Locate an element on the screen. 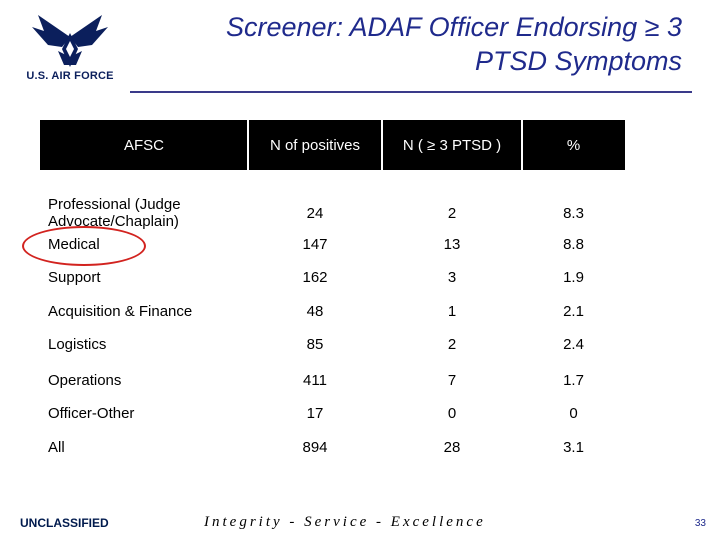 The width and height of the screenshot is (720, 540). title-line-1: Screener: ADAF Officer Endorsing ≥ 3 is located at coordinates (453, 27).